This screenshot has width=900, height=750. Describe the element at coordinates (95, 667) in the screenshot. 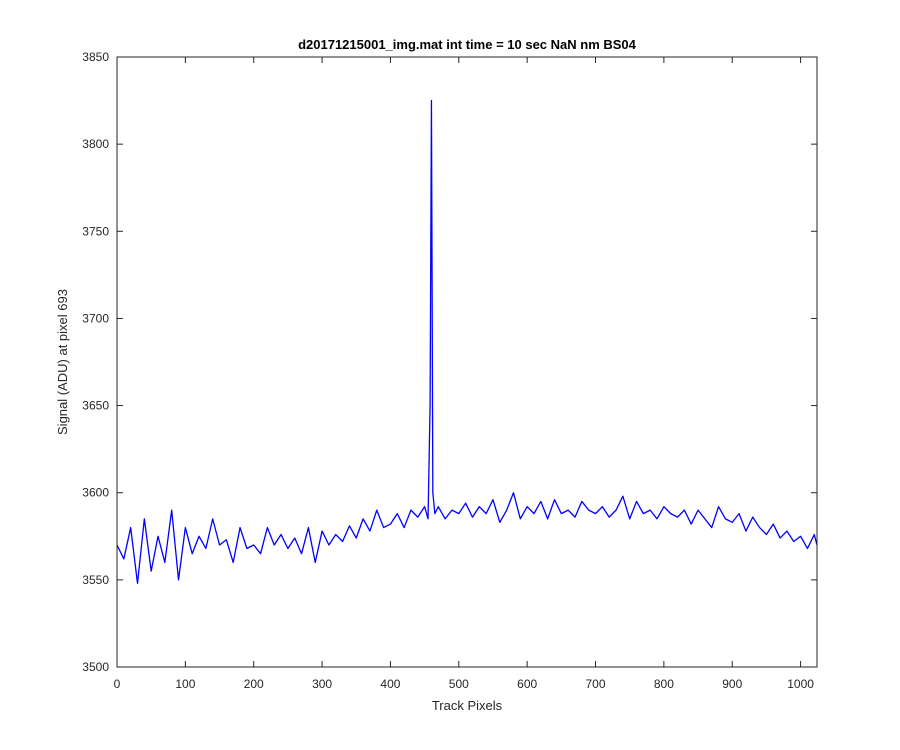

I see `y-tick-label: 3500` at that location.